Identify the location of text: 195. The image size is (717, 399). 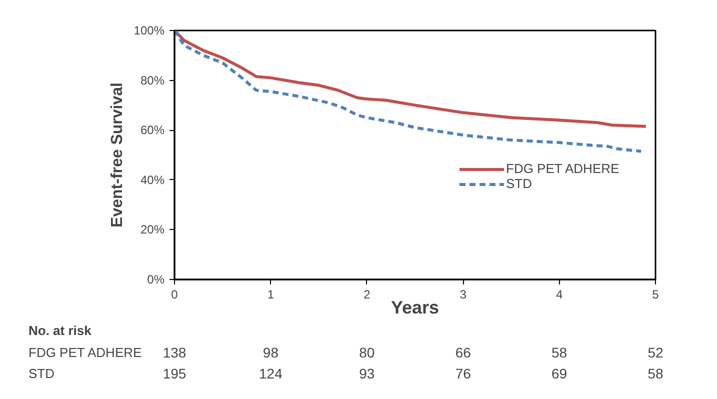
(174, 374).